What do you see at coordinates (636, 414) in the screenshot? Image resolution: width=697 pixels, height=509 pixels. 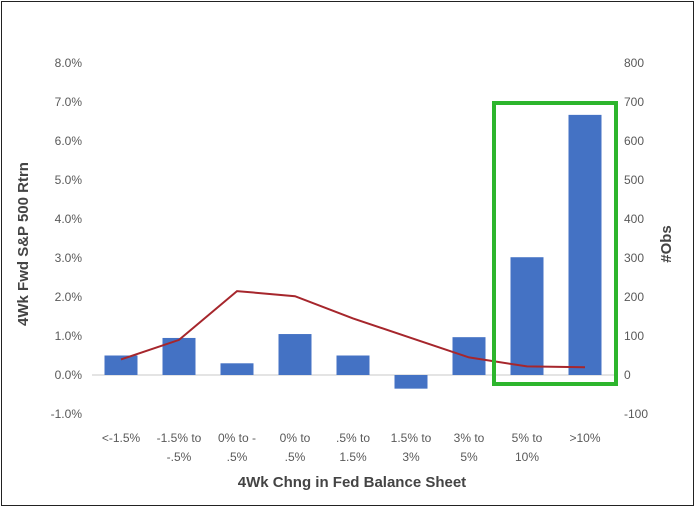 I see `y2-tick-label: -100` at bounding box center [636, 414].